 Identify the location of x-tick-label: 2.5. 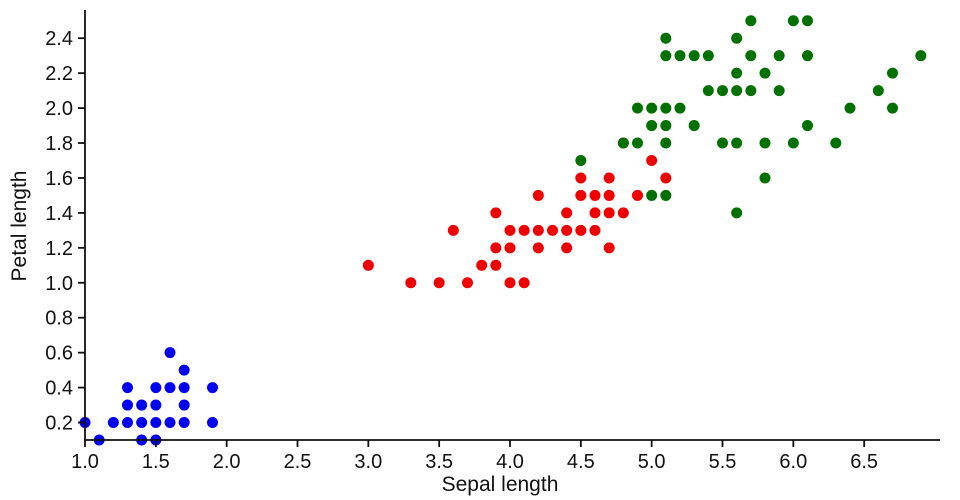
(298, 462).